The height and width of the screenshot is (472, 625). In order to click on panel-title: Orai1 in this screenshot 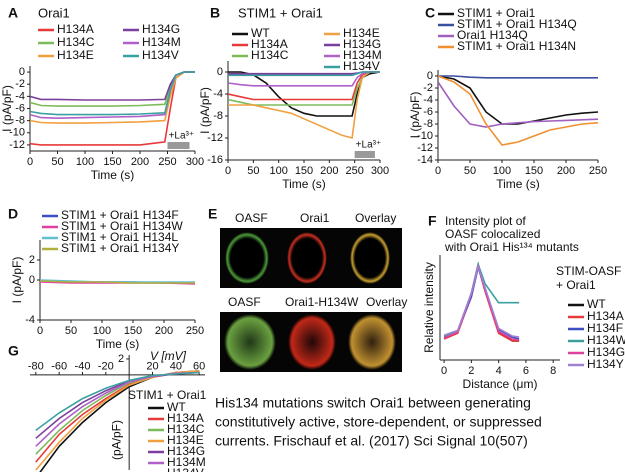, I will do `click(54, 12)`.